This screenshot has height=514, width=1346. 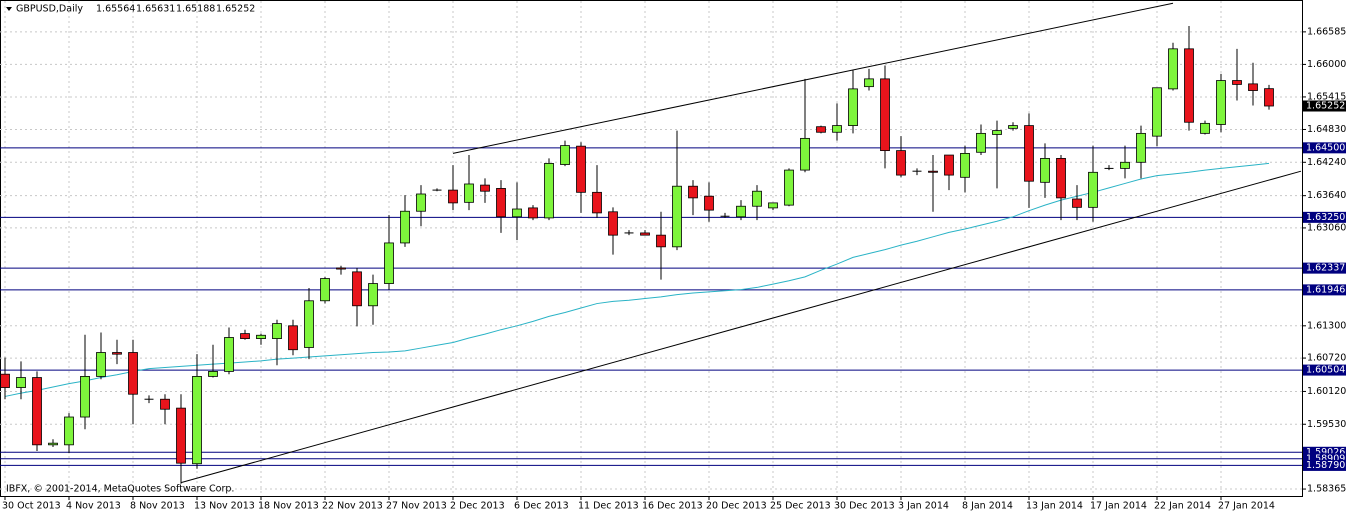 What do you see at coordinates (1118, 506) in the screenshot?
I see `x-tick-label: 17 Jan 2014` at bounding box center [1118, 506].